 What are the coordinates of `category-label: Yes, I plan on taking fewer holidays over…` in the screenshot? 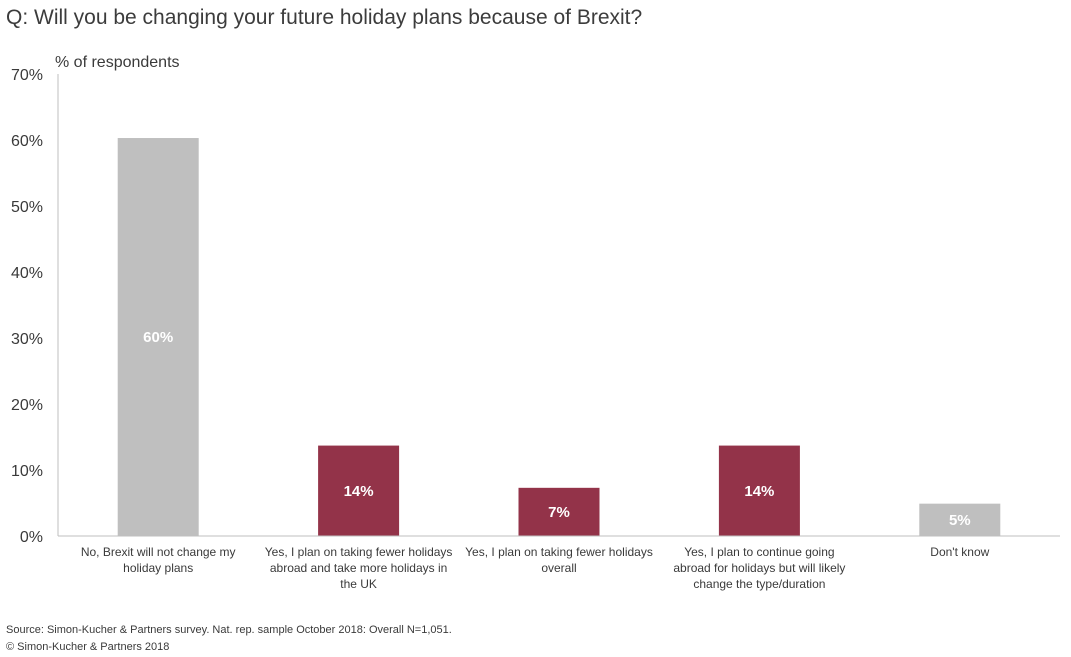 It's located at (559, 560).